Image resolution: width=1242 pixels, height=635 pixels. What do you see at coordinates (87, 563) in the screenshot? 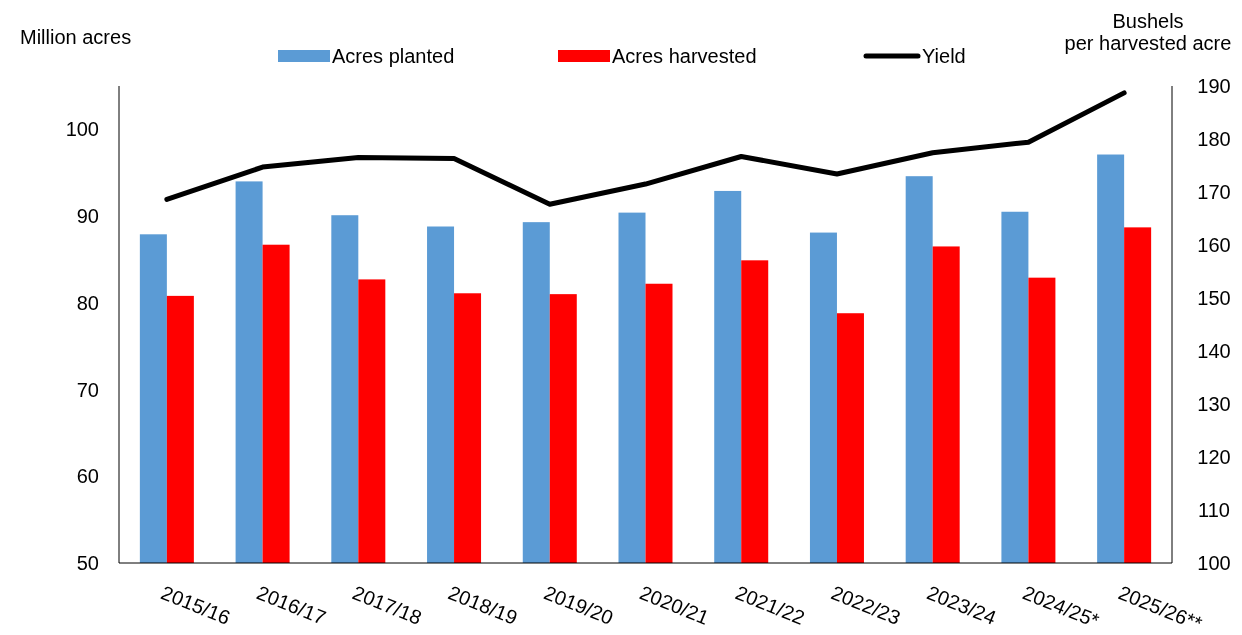
I see `y-tick-label: 50` at bounding box center [87, 563].